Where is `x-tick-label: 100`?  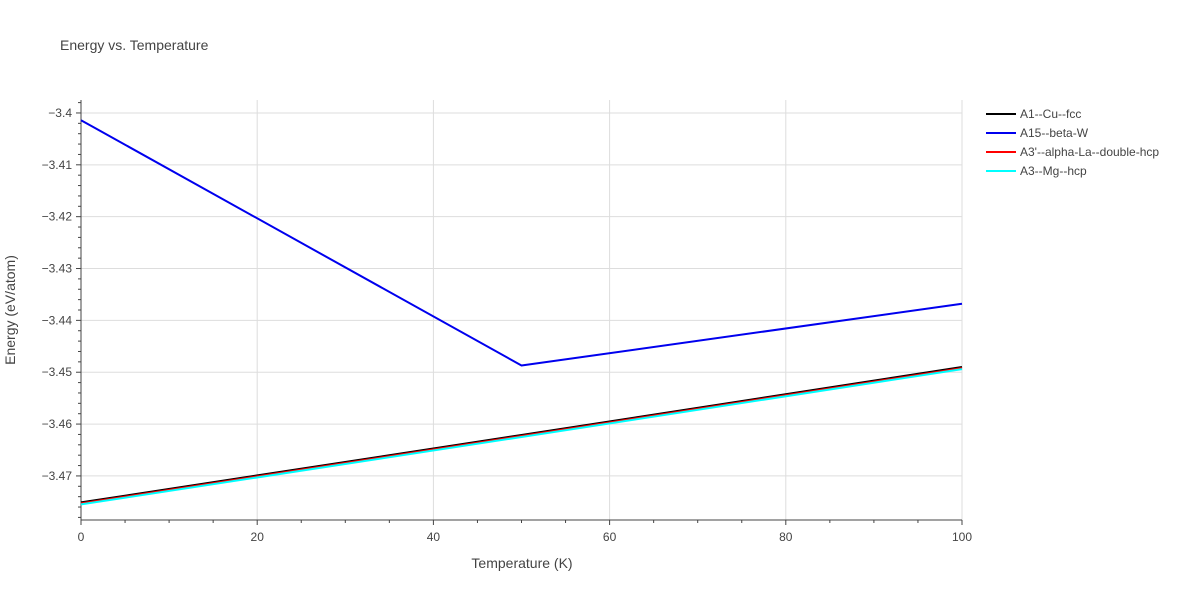
x-tick-label: 100 is located at coordinates (962, 537).